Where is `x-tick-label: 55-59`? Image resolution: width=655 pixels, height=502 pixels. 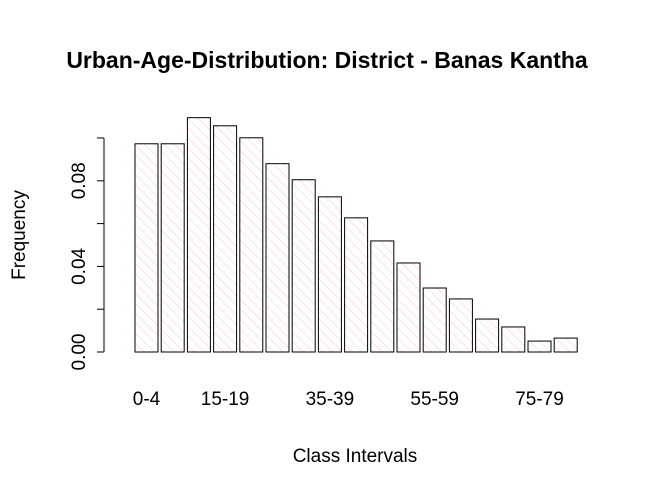 x-tick-label: 55-59 is located at coordinates (434, 399).